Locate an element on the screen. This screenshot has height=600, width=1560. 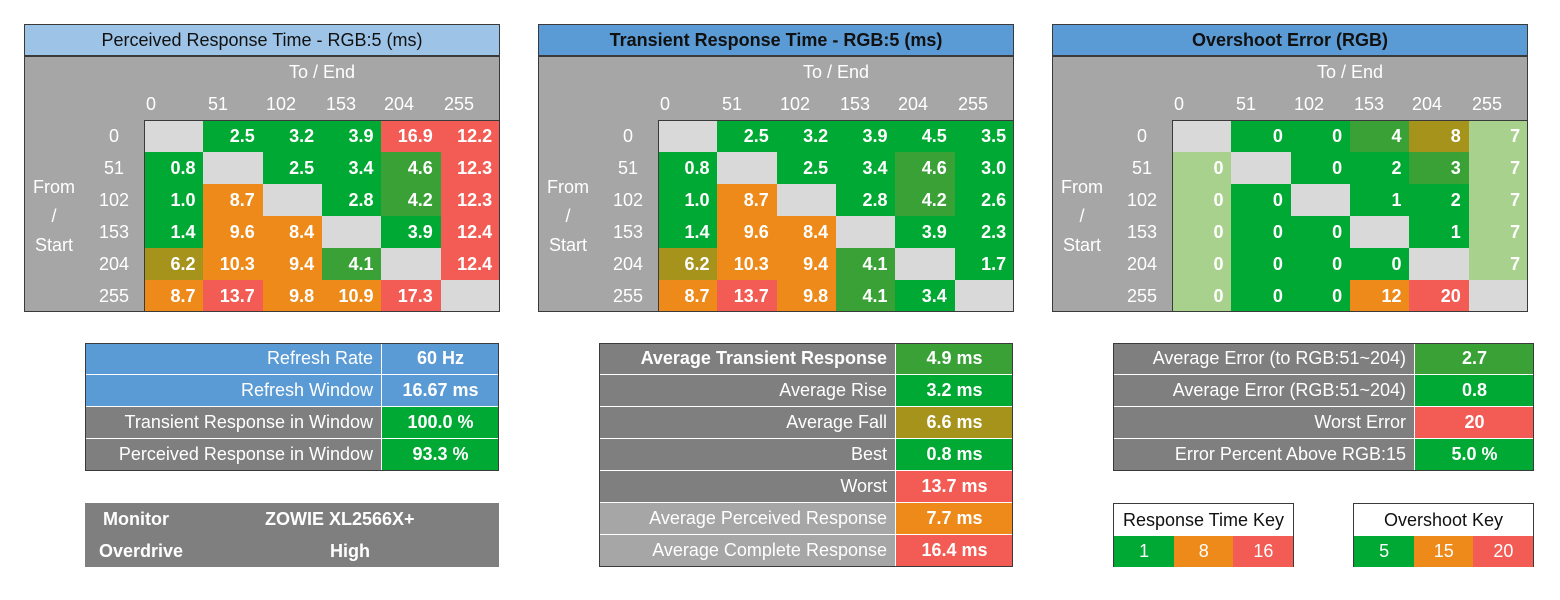
stat-value: 7.7 ms is located at coordinates (954, 519).